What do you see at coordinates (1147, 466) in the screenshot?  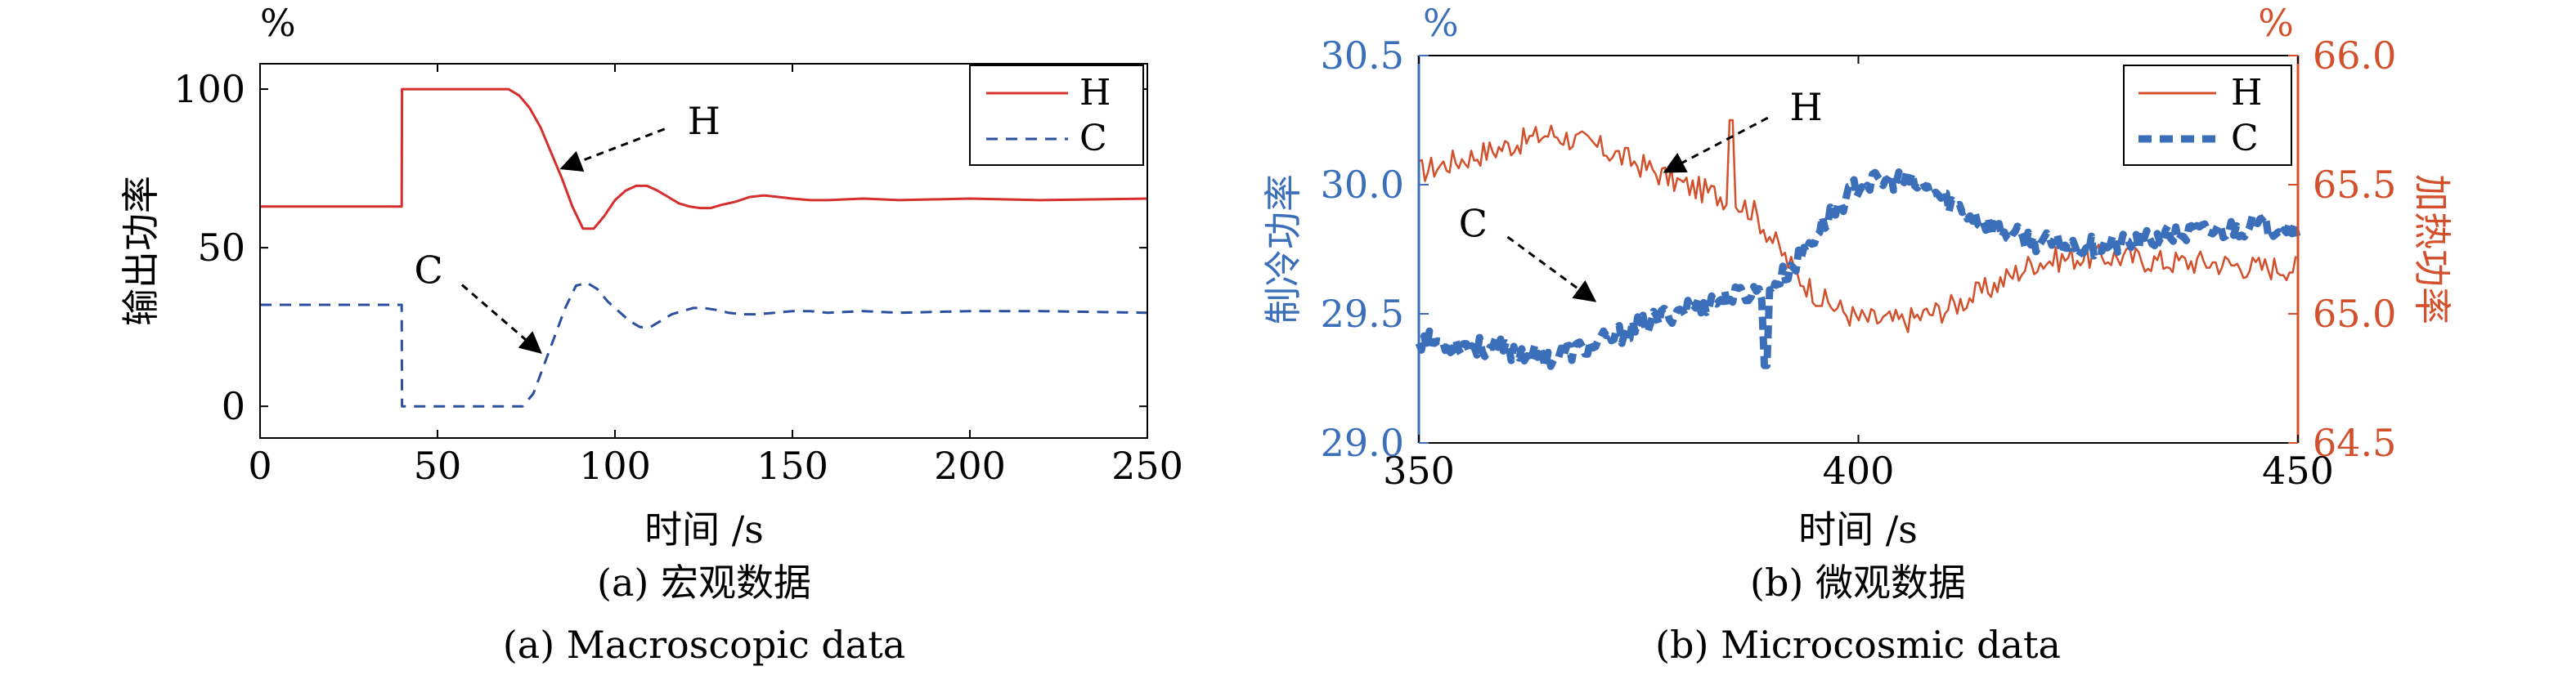 I see `x-tick-label-a: 250` at bounding box center [1147, 466].